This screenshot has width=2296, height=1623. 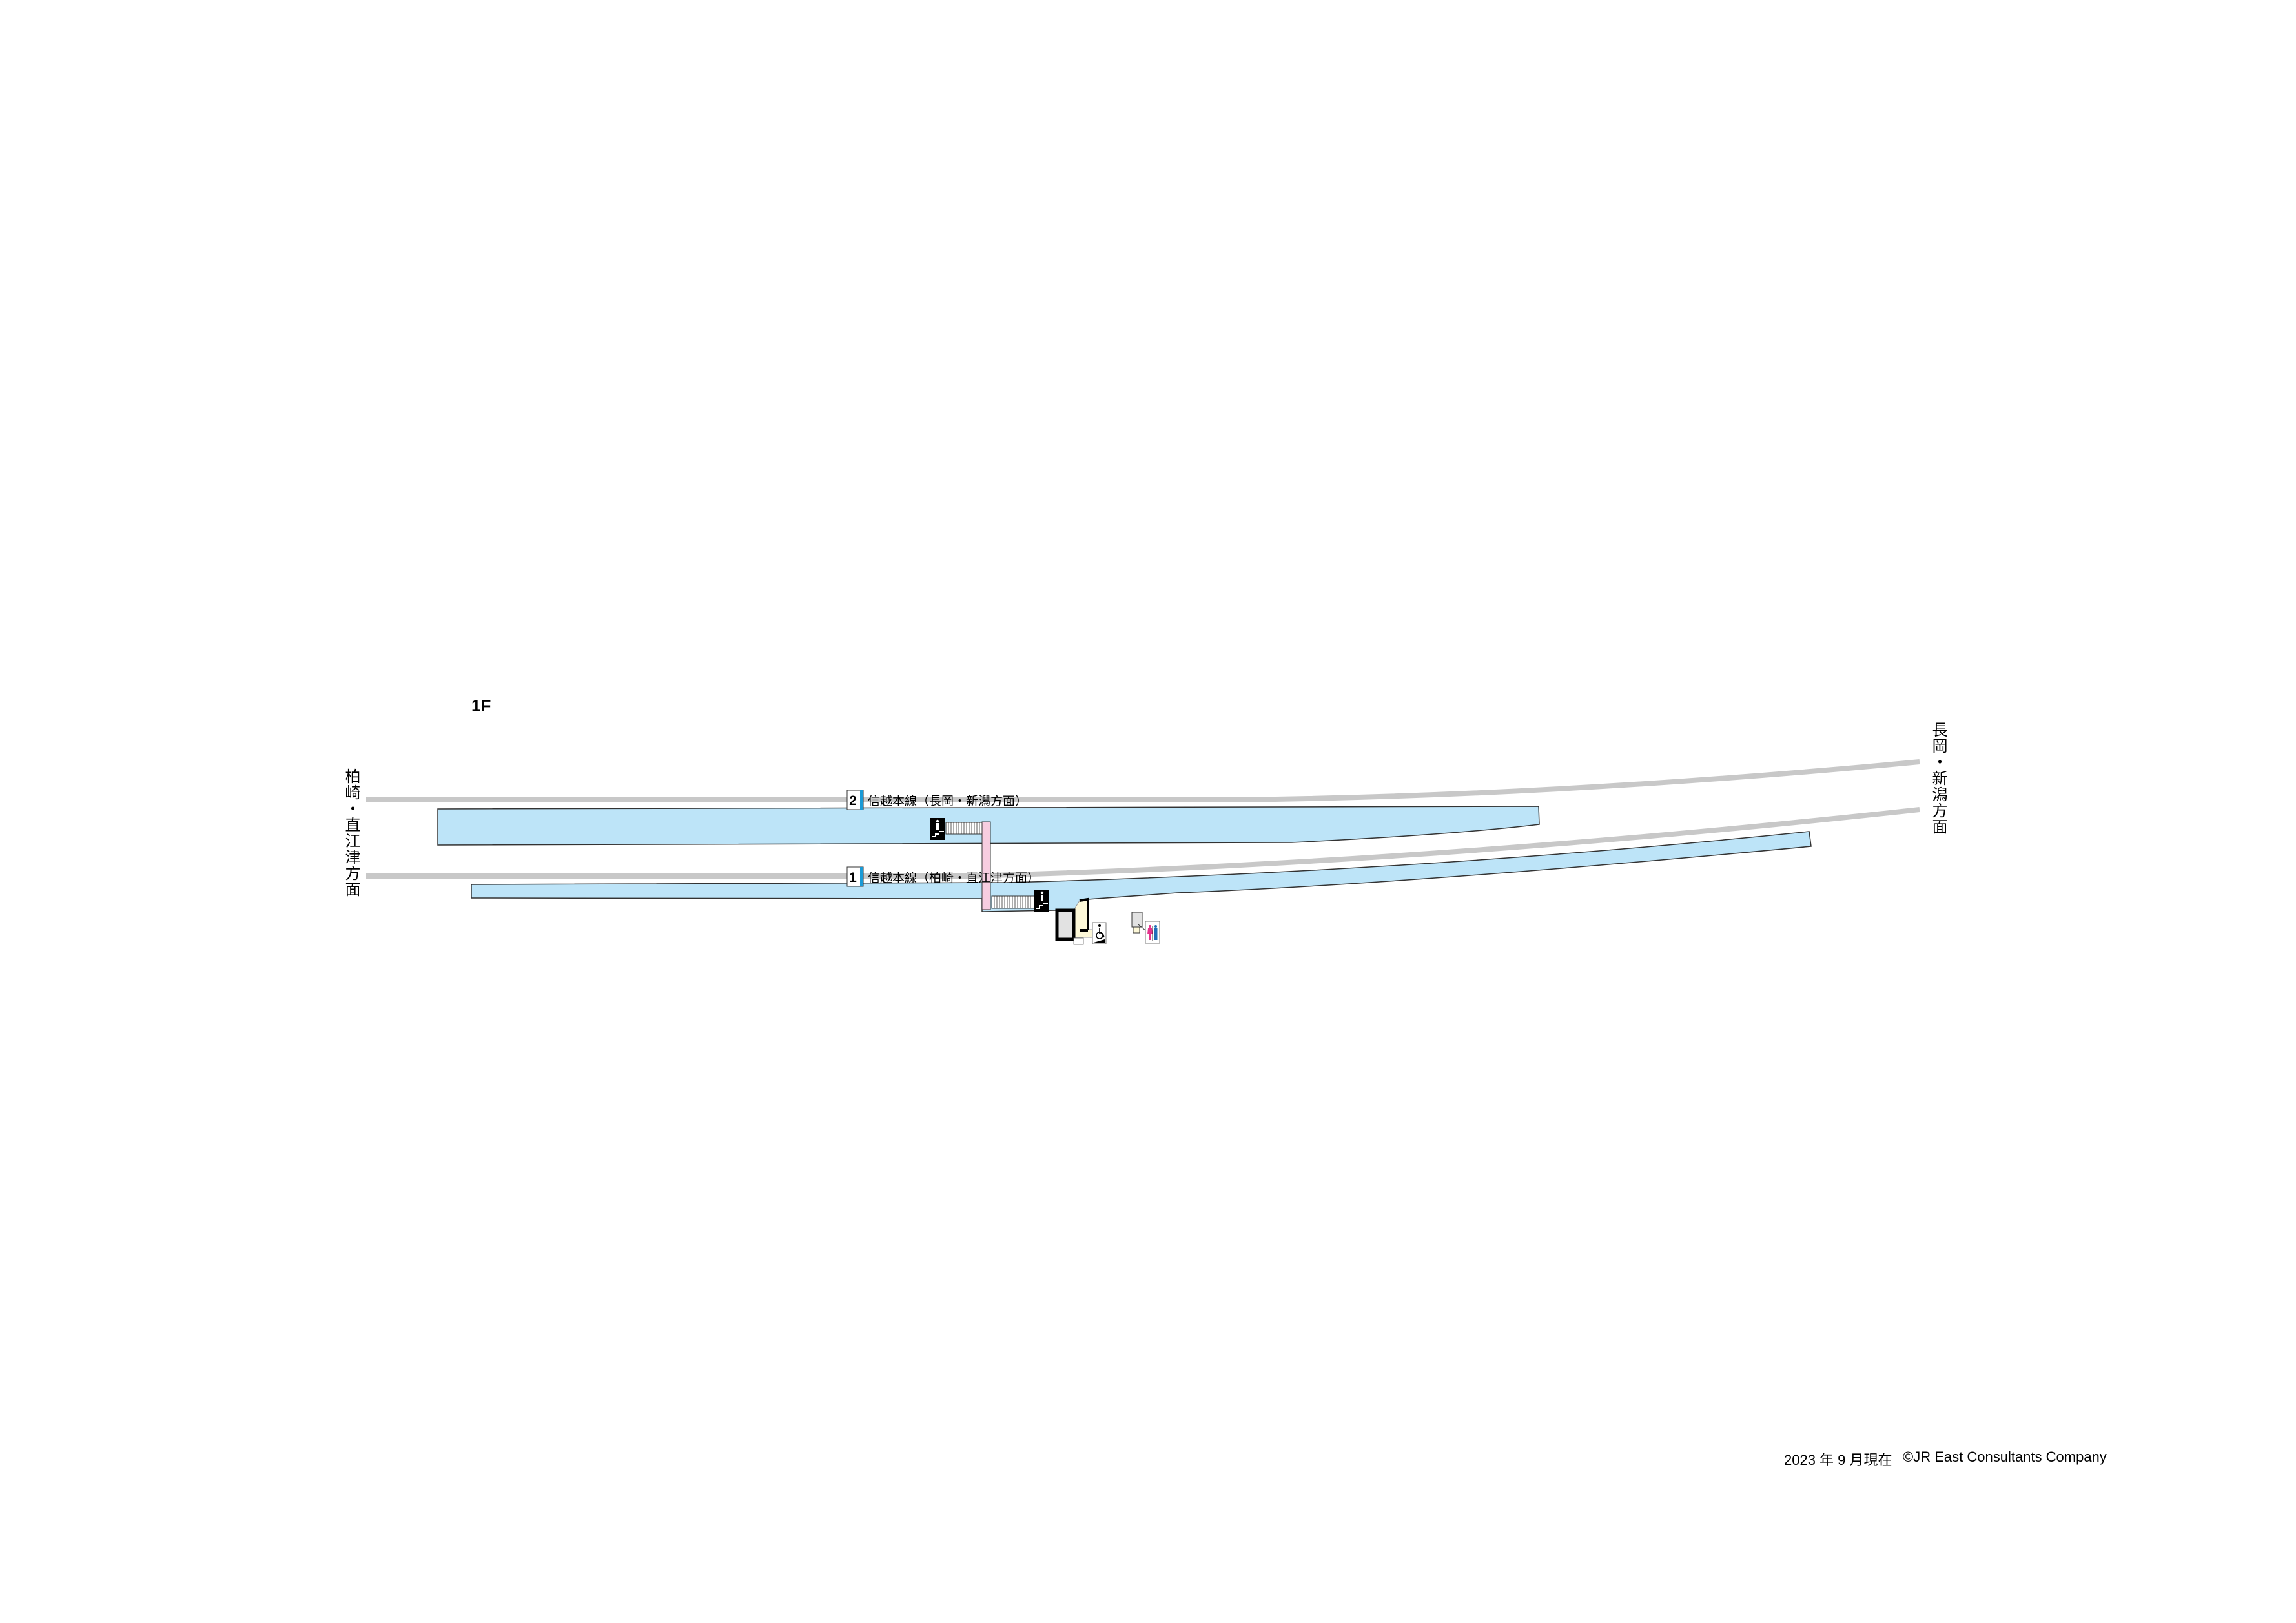 What do you see at coordinates (481, 705) in the screenshot?
I see `floor-label: 1F` at bounding box center [481, 705].